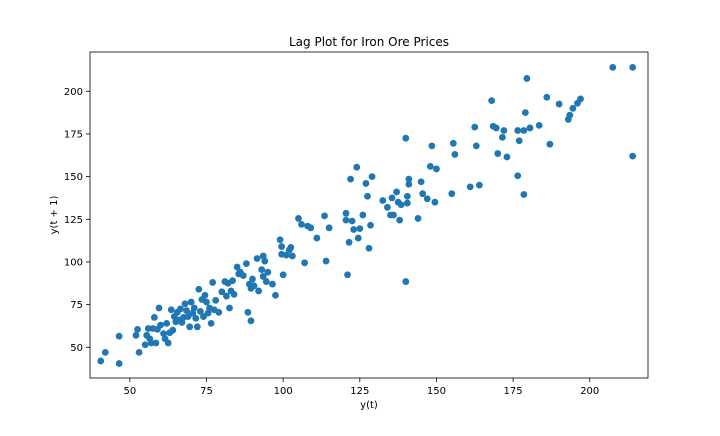 The image size is (720, 436). What do you see at coordinates (73, 177) in the screenshot?
I see `y-tick-label: 150` at bounding box center [73, 177].